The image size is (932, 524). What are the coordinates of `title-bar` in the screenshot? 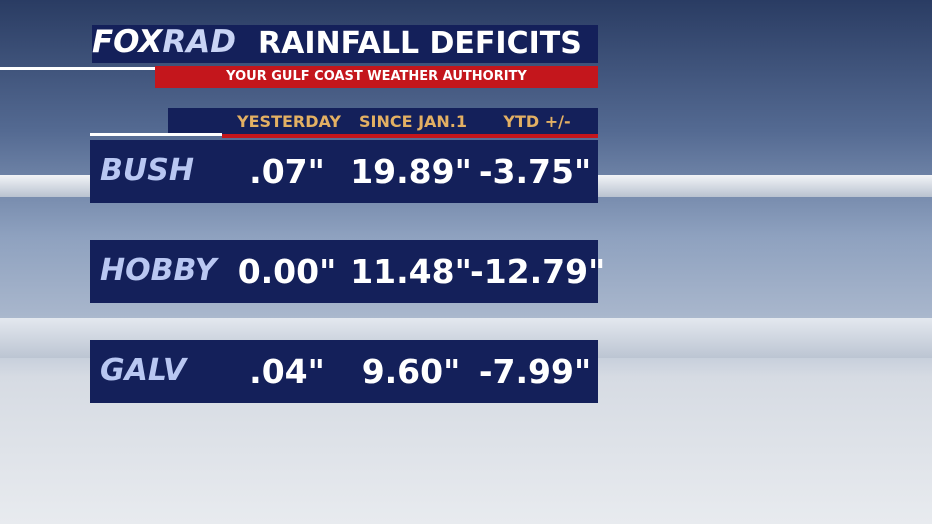 It's located at (345, 44).